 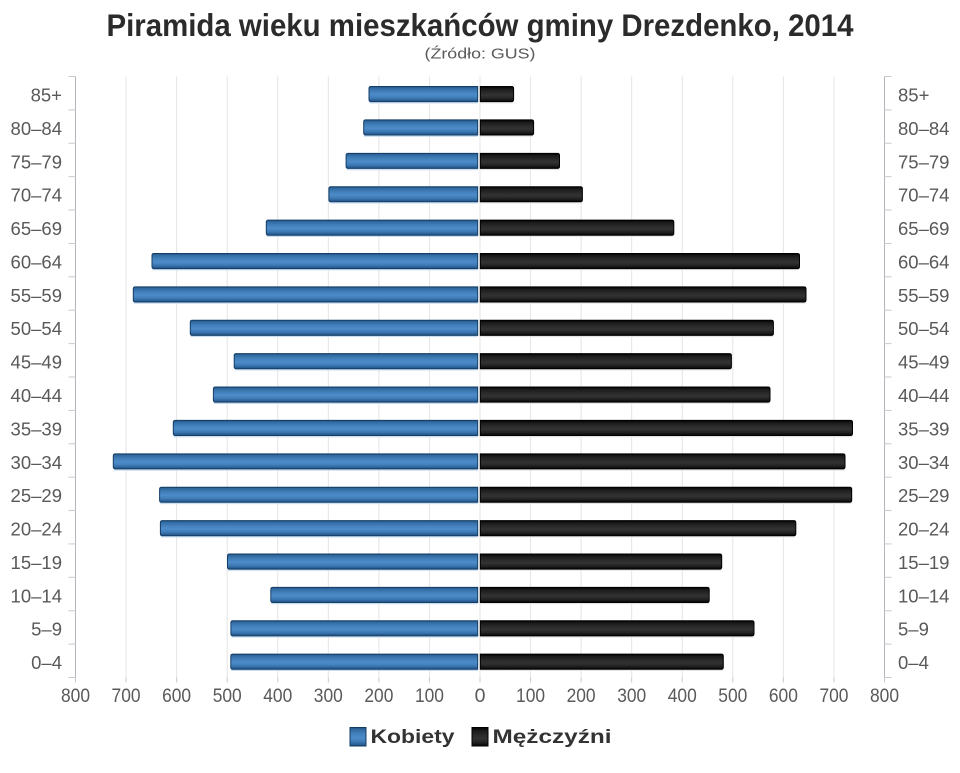 What do you see at coordinates (552, 737) in the screenshot?
I see `svg-text: Mężczyźni` at bounding box center [552, 737].